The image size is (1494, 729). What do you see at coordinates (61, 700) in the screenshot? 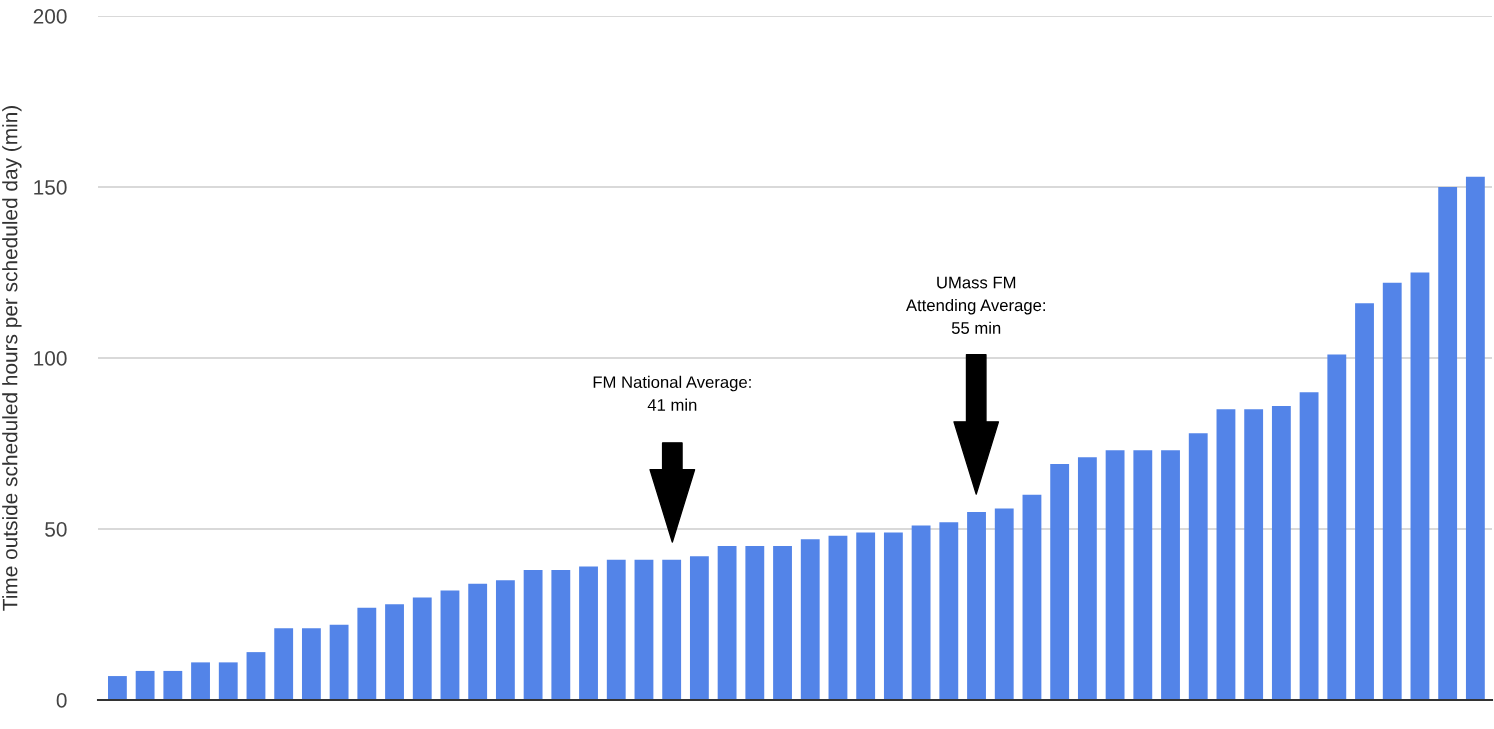
I see `y-tick-label: 0` at bounding box center [61, 700].